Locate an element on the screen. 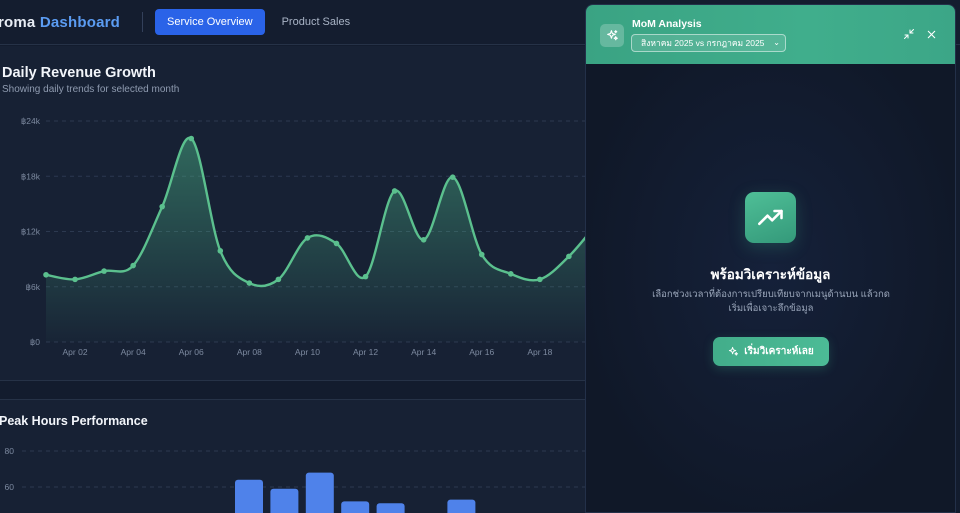 Image resolution: width=960 pixels, height=513 pixels. peak-hours-chart: 60 80 is located at coordinates (295, 479).